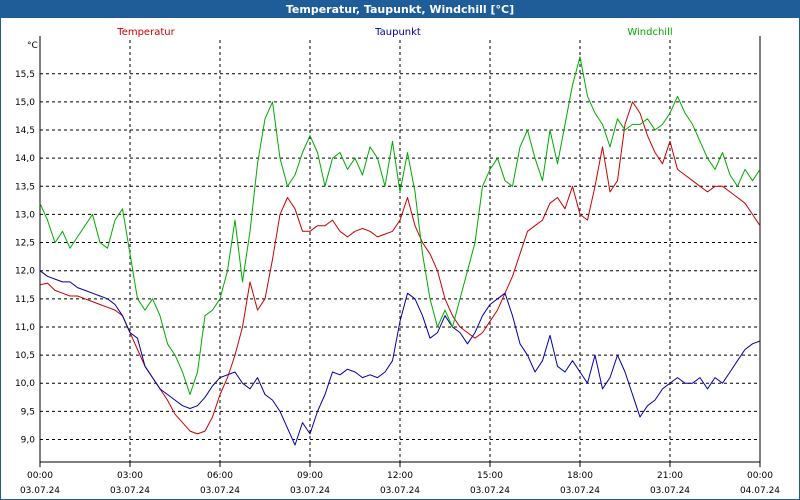 This screenshot has height=500, width=800. I want to click on x-tick-time: 15:00, so click(490, 476).